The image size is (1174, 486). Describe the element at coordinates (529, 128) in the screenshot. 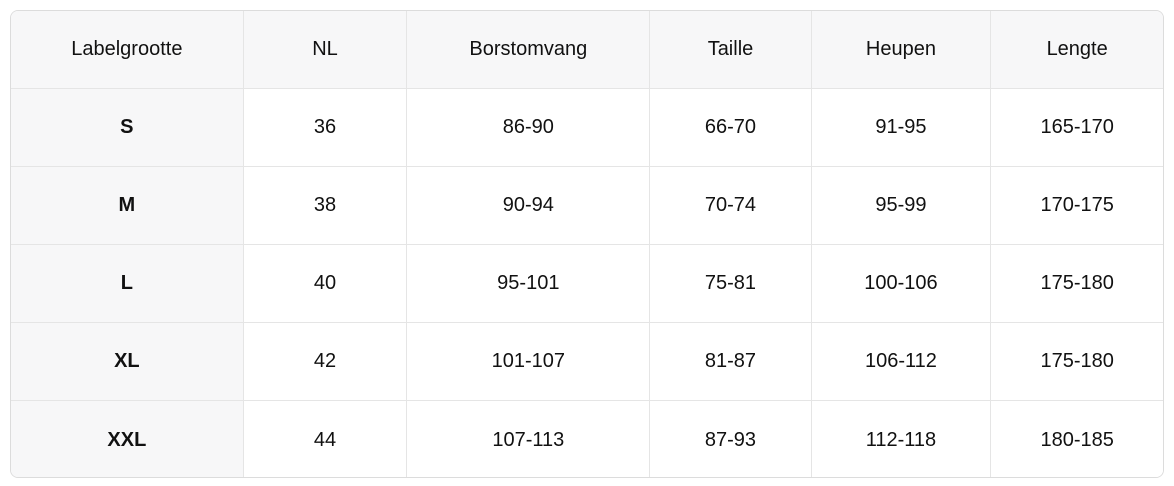

I see `value-cell-chest: 86-90` at that location.